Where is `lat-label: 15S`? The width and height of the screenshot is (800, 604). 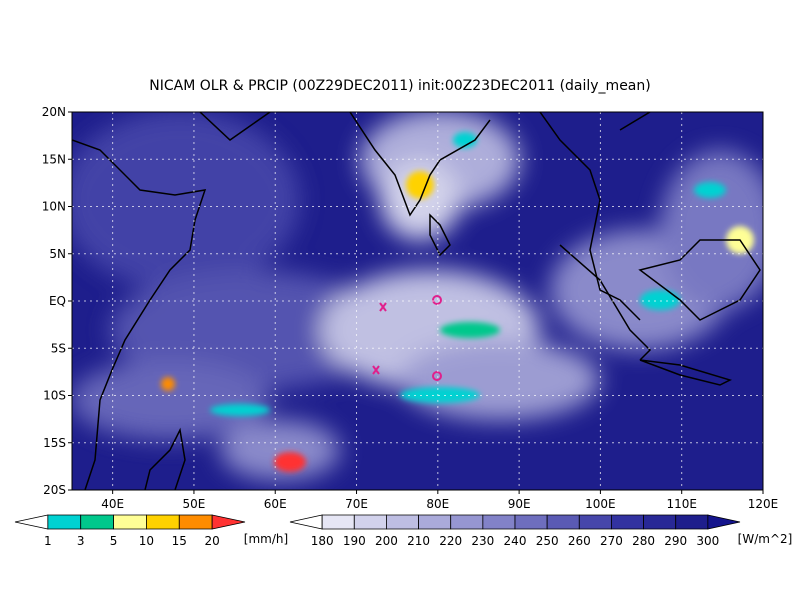
lat-label: 15S is located at coordinates (54, 443).